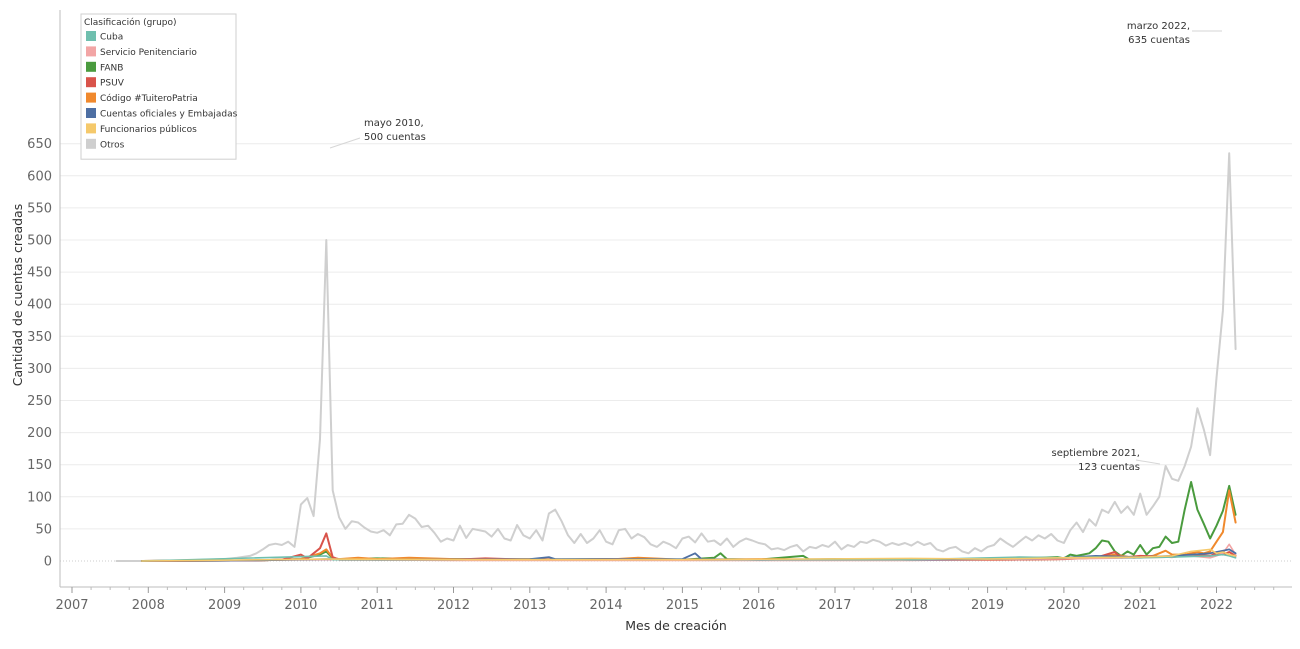 The width and height of the screenshot is (1300, 649). Describe the element at coordinates (529, 605) in the screenshot. I see `x-tick-label: 2013` at that location.